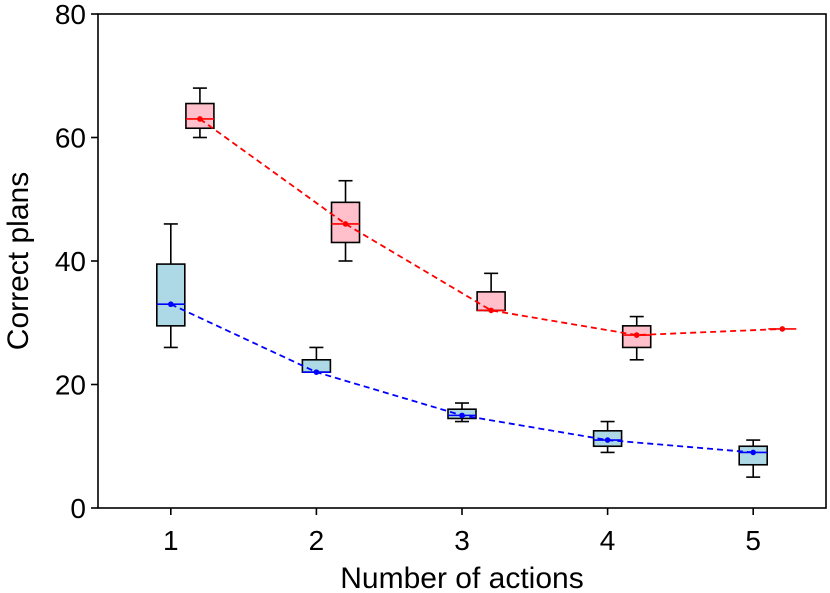  What do you see at coordinates (608, 540) in the screenshot?
I see `x-tick-label: 4` at bounding box center [608, 540].